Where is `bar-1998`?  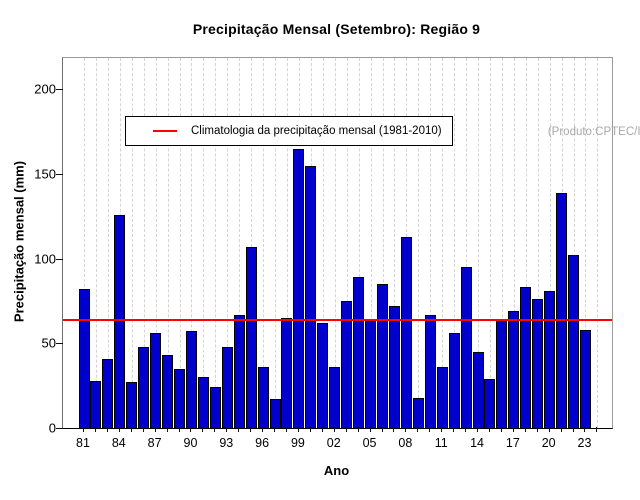
bar-1998 is located at coordinates (287, 372).